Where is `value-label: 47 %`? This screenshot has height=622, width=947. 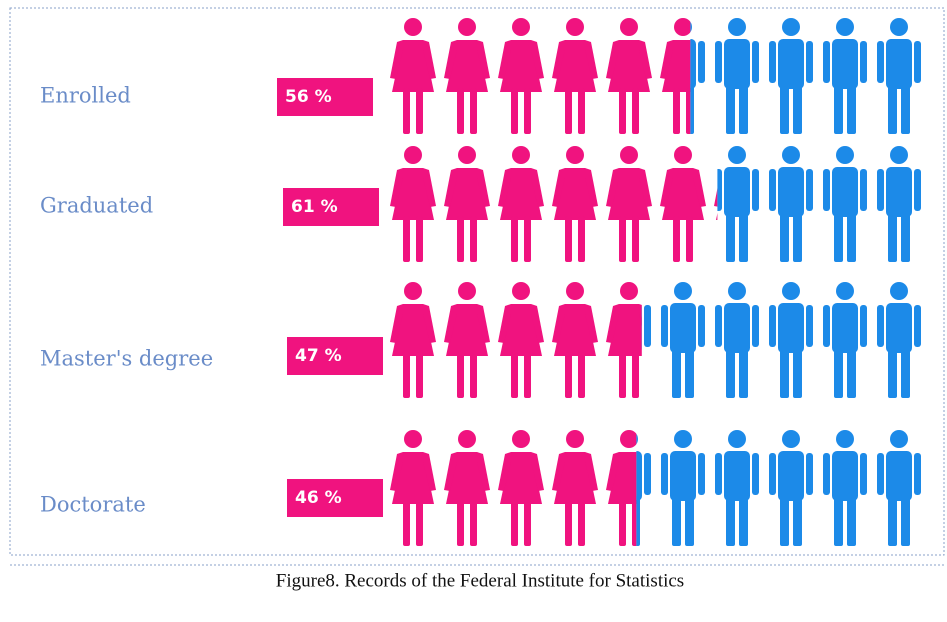
value-label: 47 % is located at coordinates (318, 356).